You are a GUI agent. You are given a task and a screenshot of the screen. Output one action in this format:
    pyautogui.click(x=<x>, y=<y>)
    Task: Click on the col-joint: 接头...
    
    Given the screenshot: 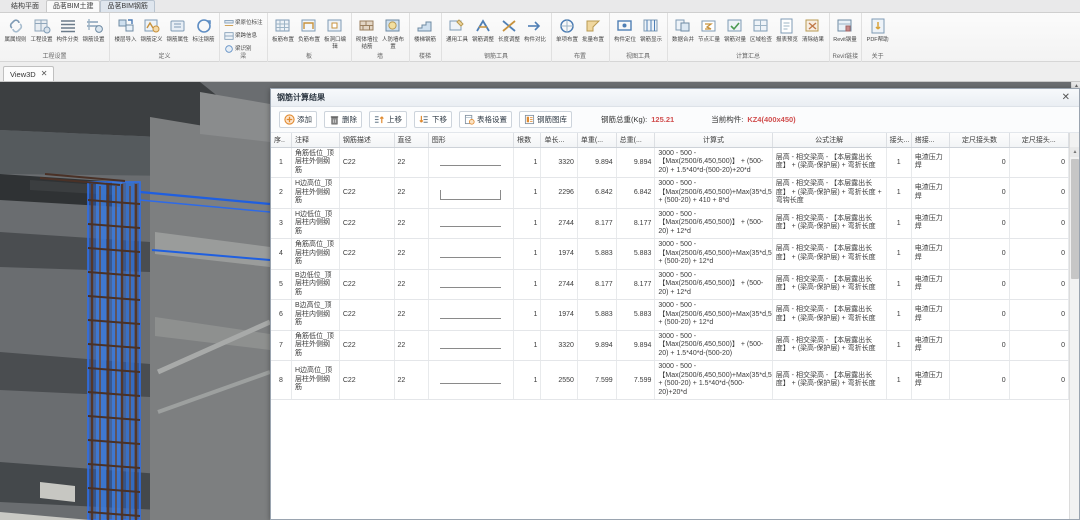 What is the action you would take?
    pyautogui.click(x=899, y=140)
    